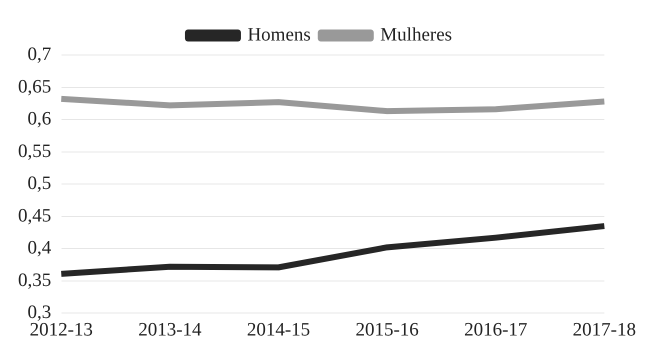 The width and height of the screenshot is (650, 356). What do you see at coordinates (40, 54) in the screenshot?
I see `y-tick-label: 0,7` at bounding box center [40, 54].